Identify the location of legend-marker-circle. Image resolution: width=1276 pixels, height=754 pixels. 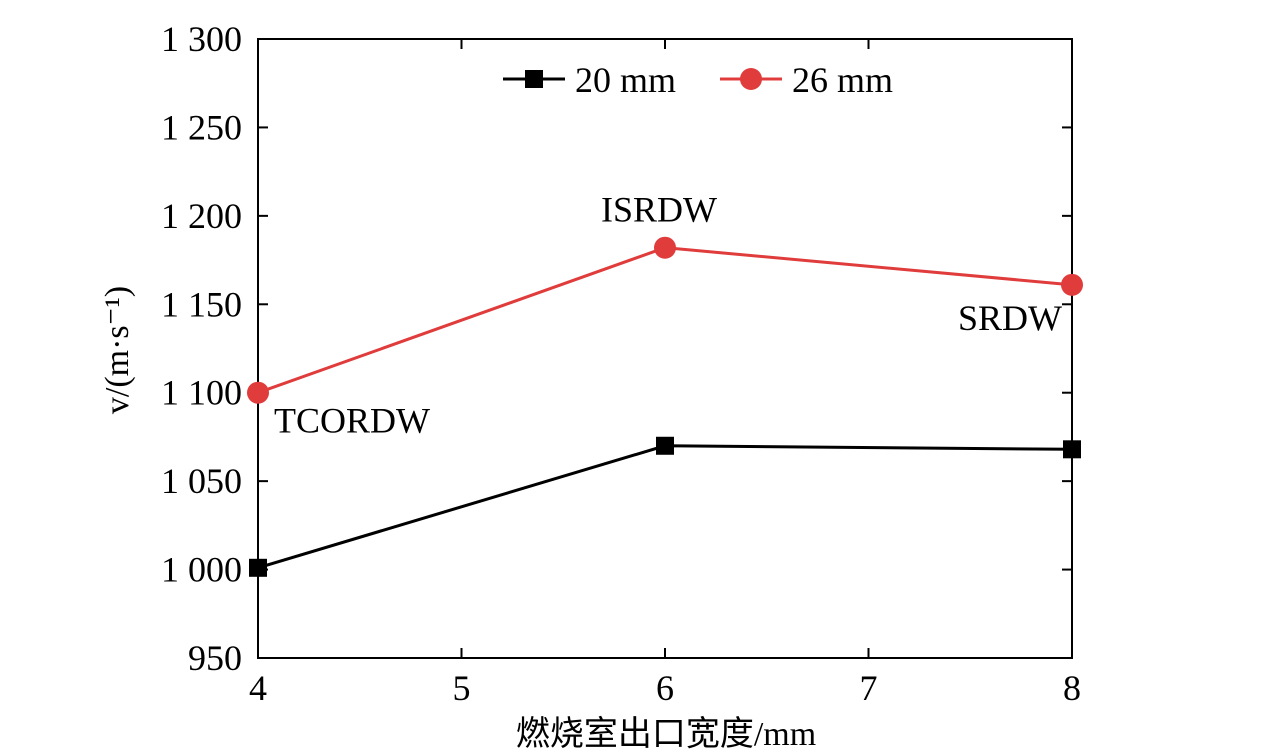
(751, 79).